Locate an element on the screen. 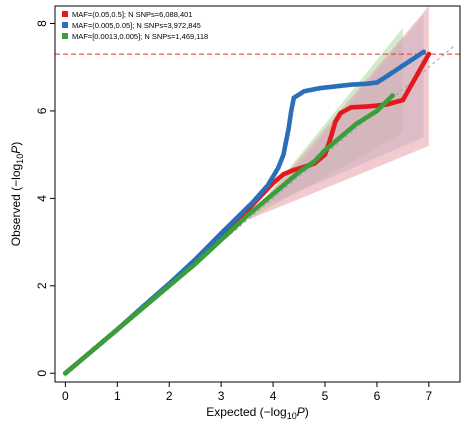  x-tick-label: 7 is located at coordinates (429, 396).